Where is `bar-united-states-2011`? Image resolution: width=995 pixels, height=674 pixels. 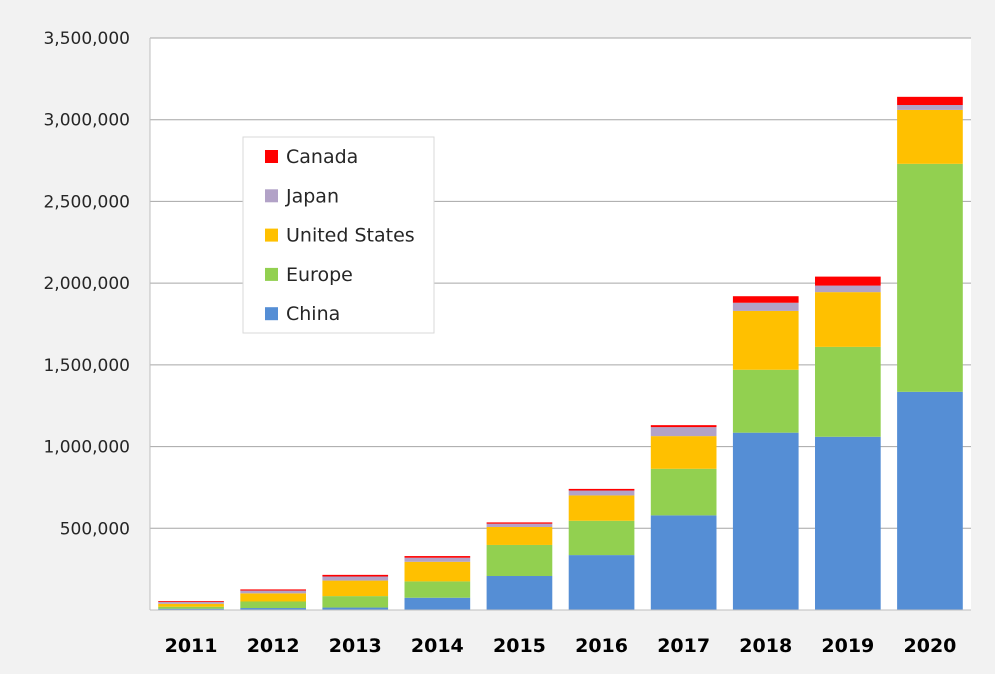
bar-united-states-2011 is located at coordinates (191, 605).